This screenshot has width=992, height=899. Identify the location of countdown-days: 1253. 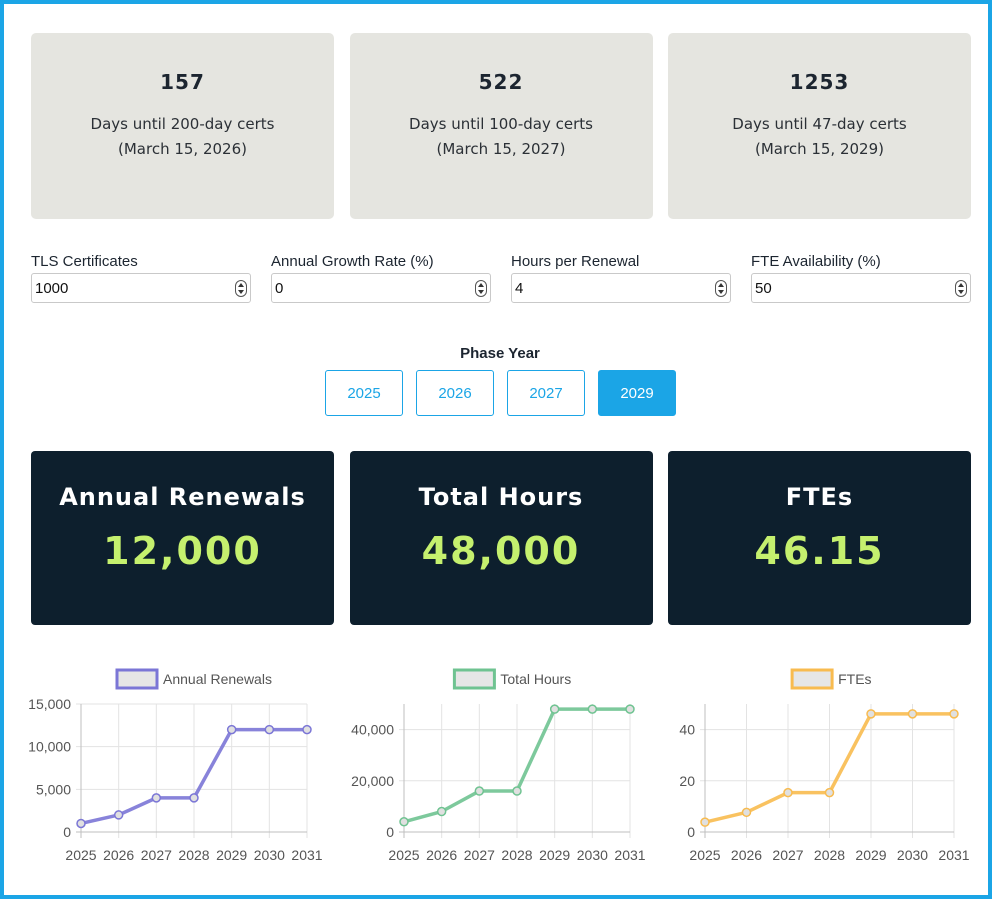
(819, 82).